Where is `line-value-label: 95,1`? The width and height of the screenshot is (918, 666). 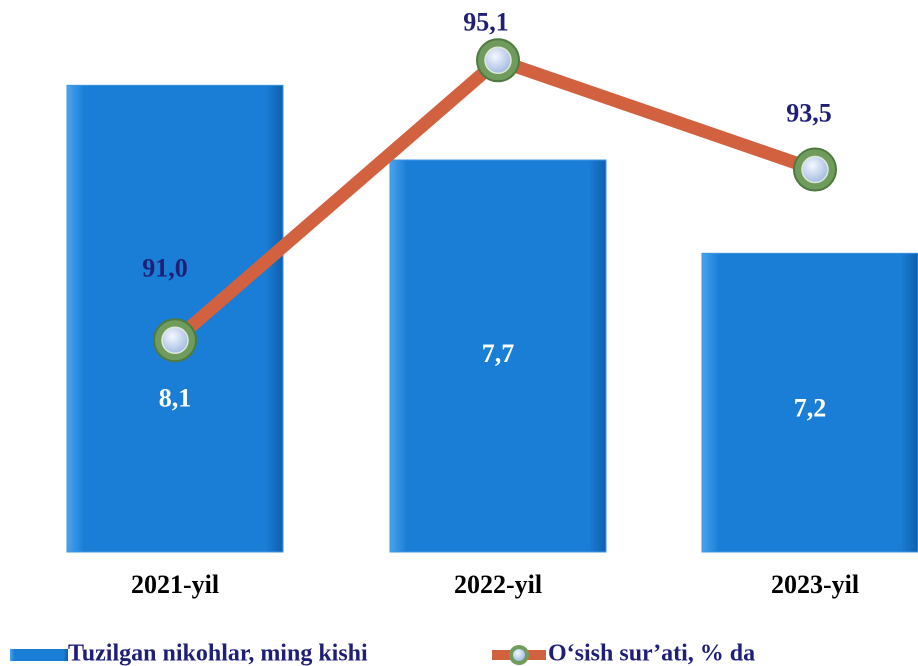 line-value-label: 95,1 is located at coordinates (486, 21).